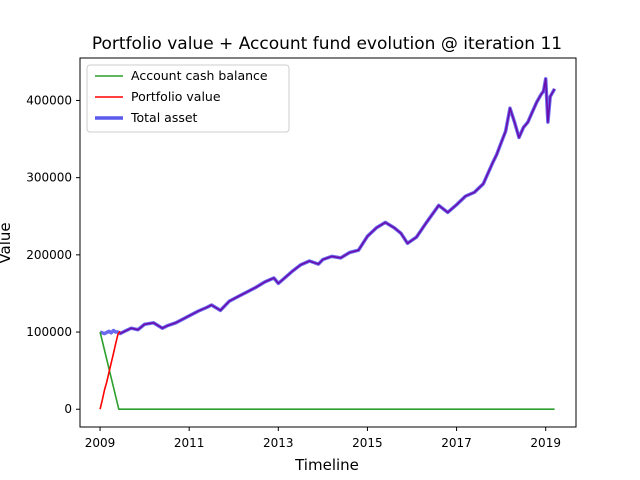  I want to click on x-tick-label: 2017, so click(456, 443).